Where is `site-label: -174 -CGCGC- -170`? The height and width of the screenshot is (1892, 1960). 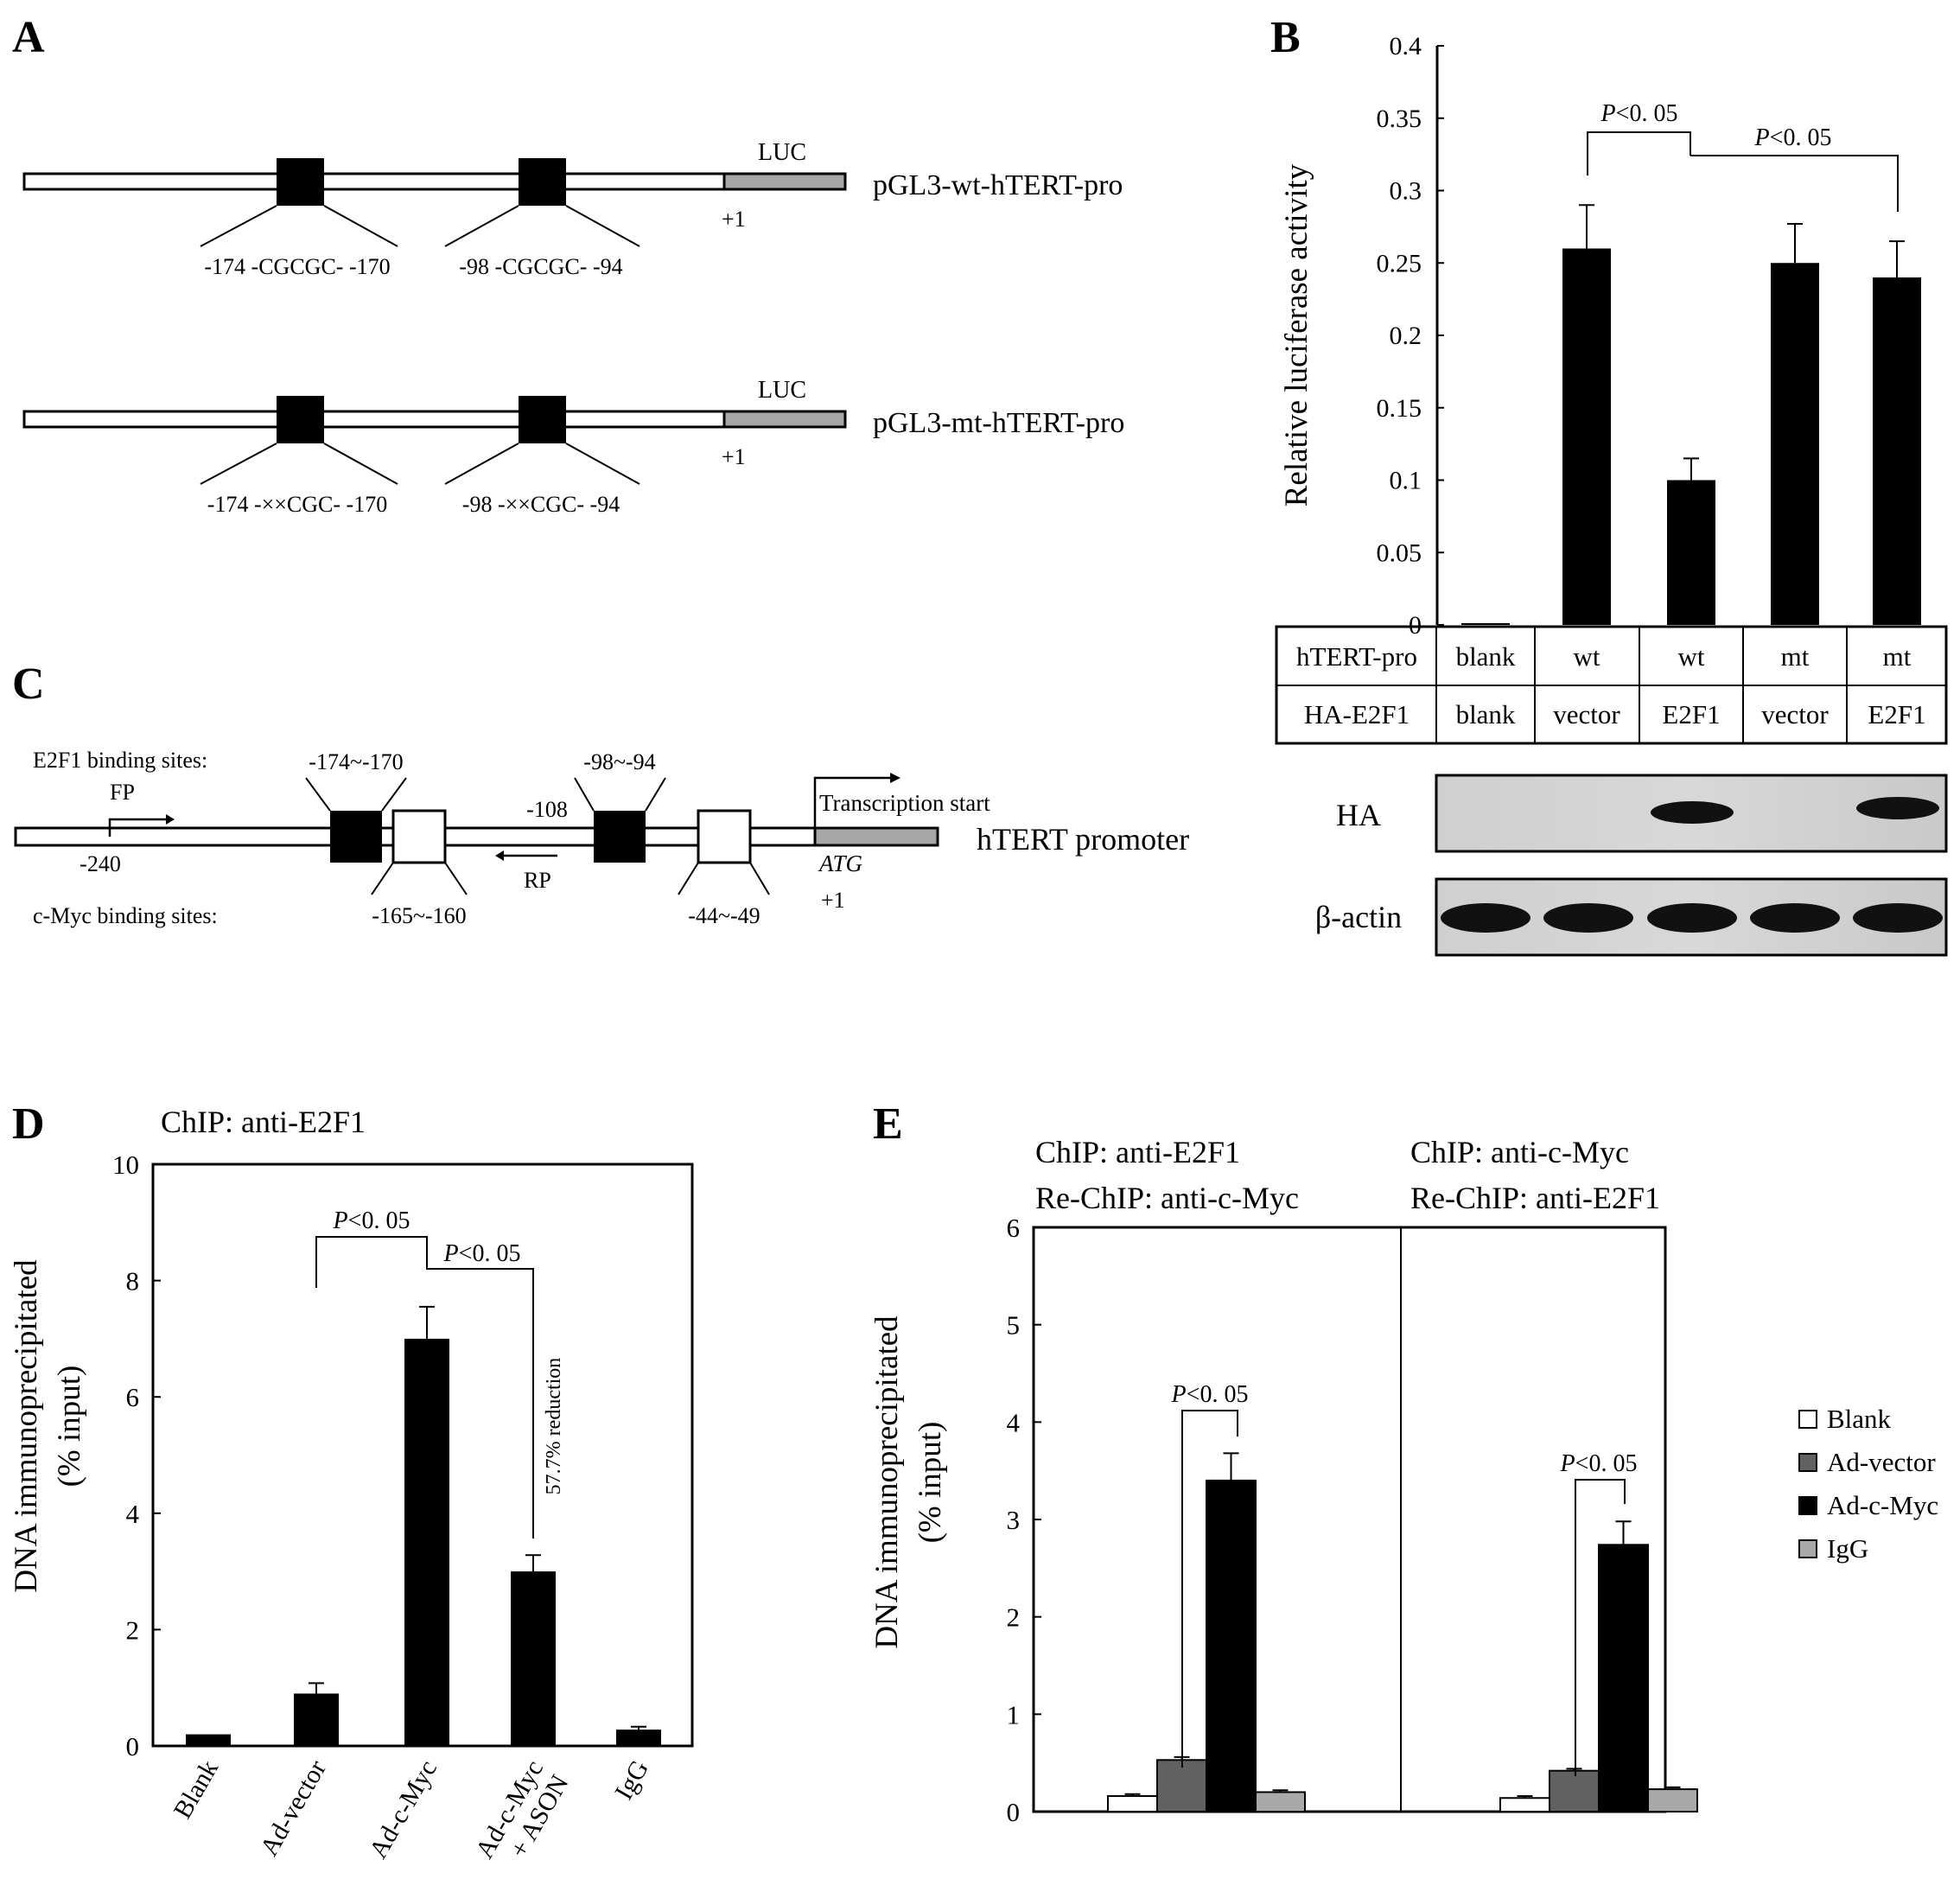 site-label: -174 -CGCGC- -170 is located at coordinates (297, 266).